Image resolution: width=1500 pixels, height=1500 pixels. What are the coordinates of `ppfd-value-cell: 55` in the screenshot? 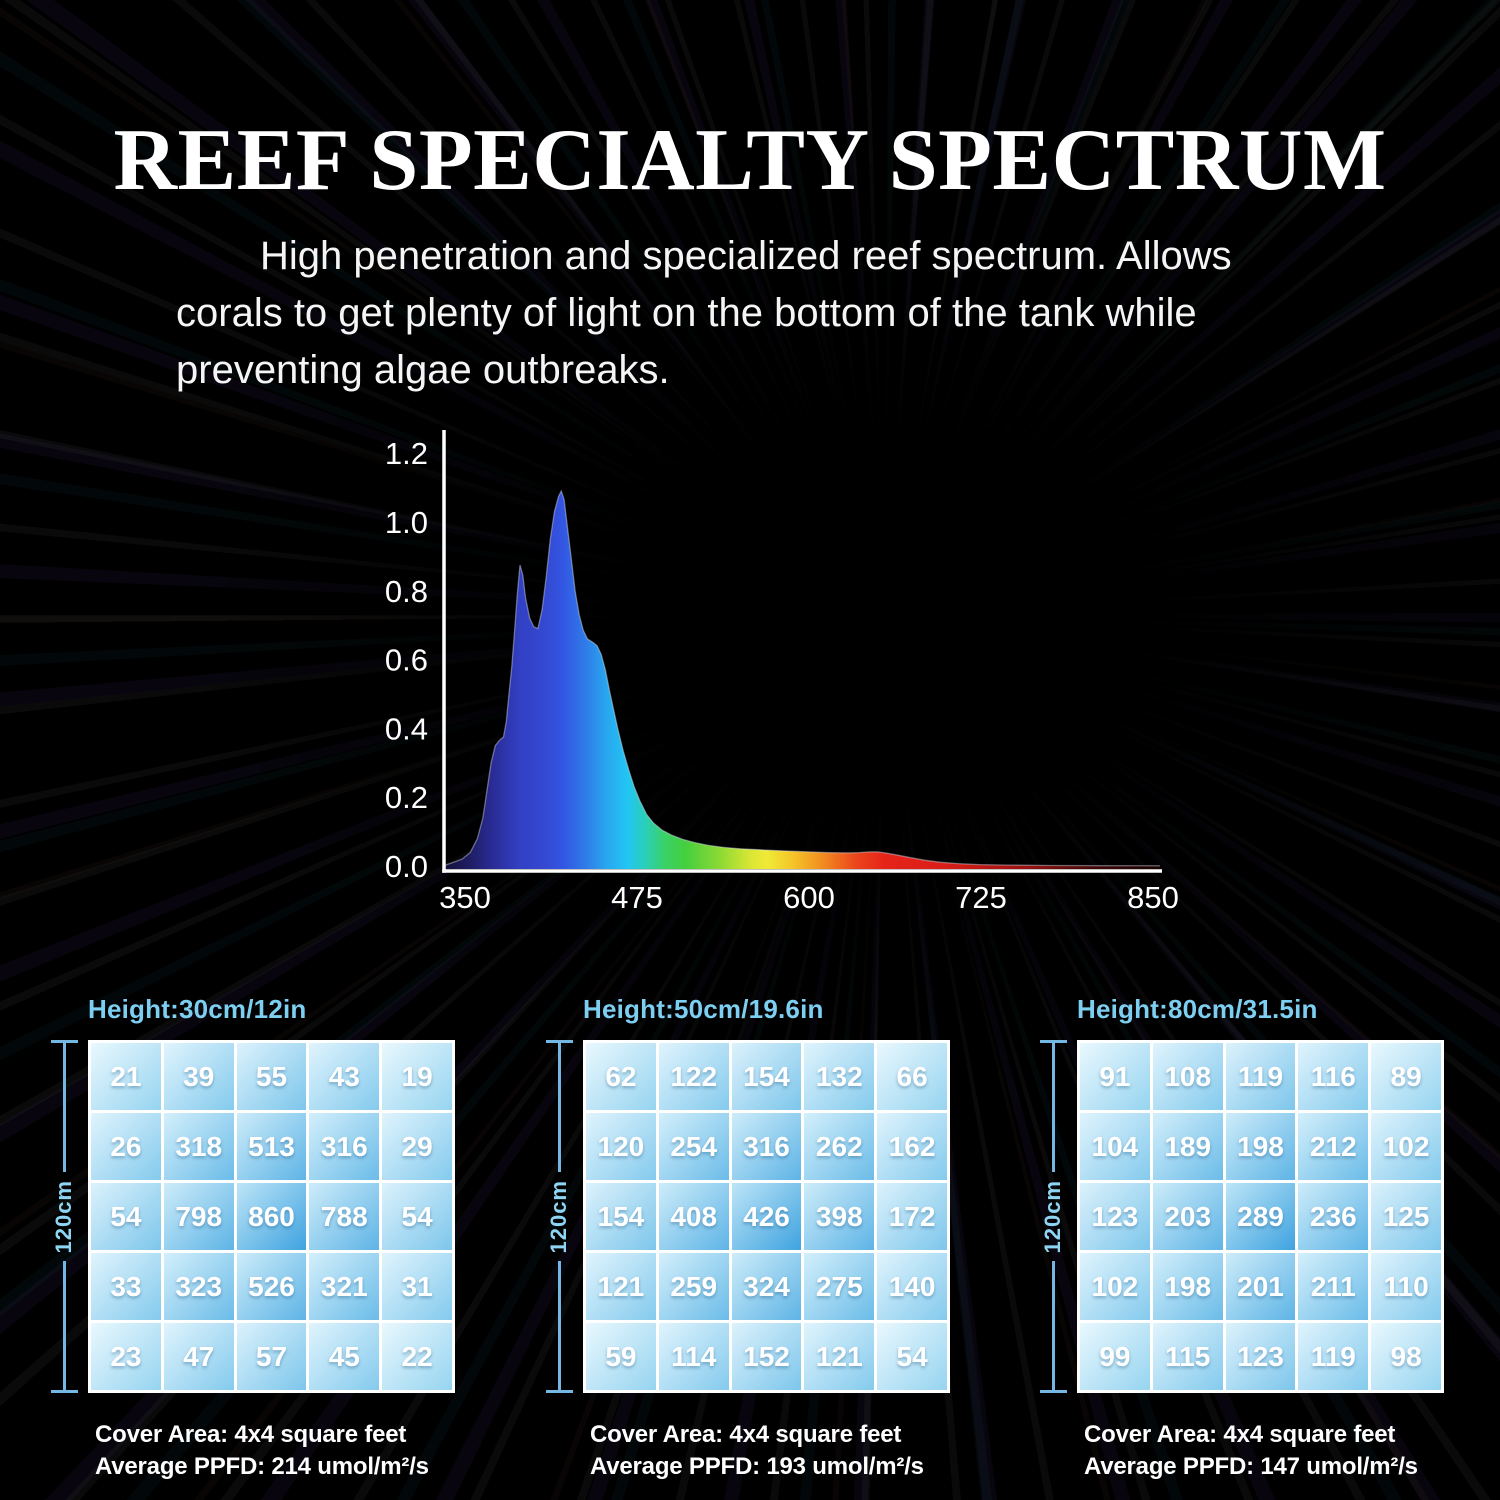 It's located at (271, 1076).